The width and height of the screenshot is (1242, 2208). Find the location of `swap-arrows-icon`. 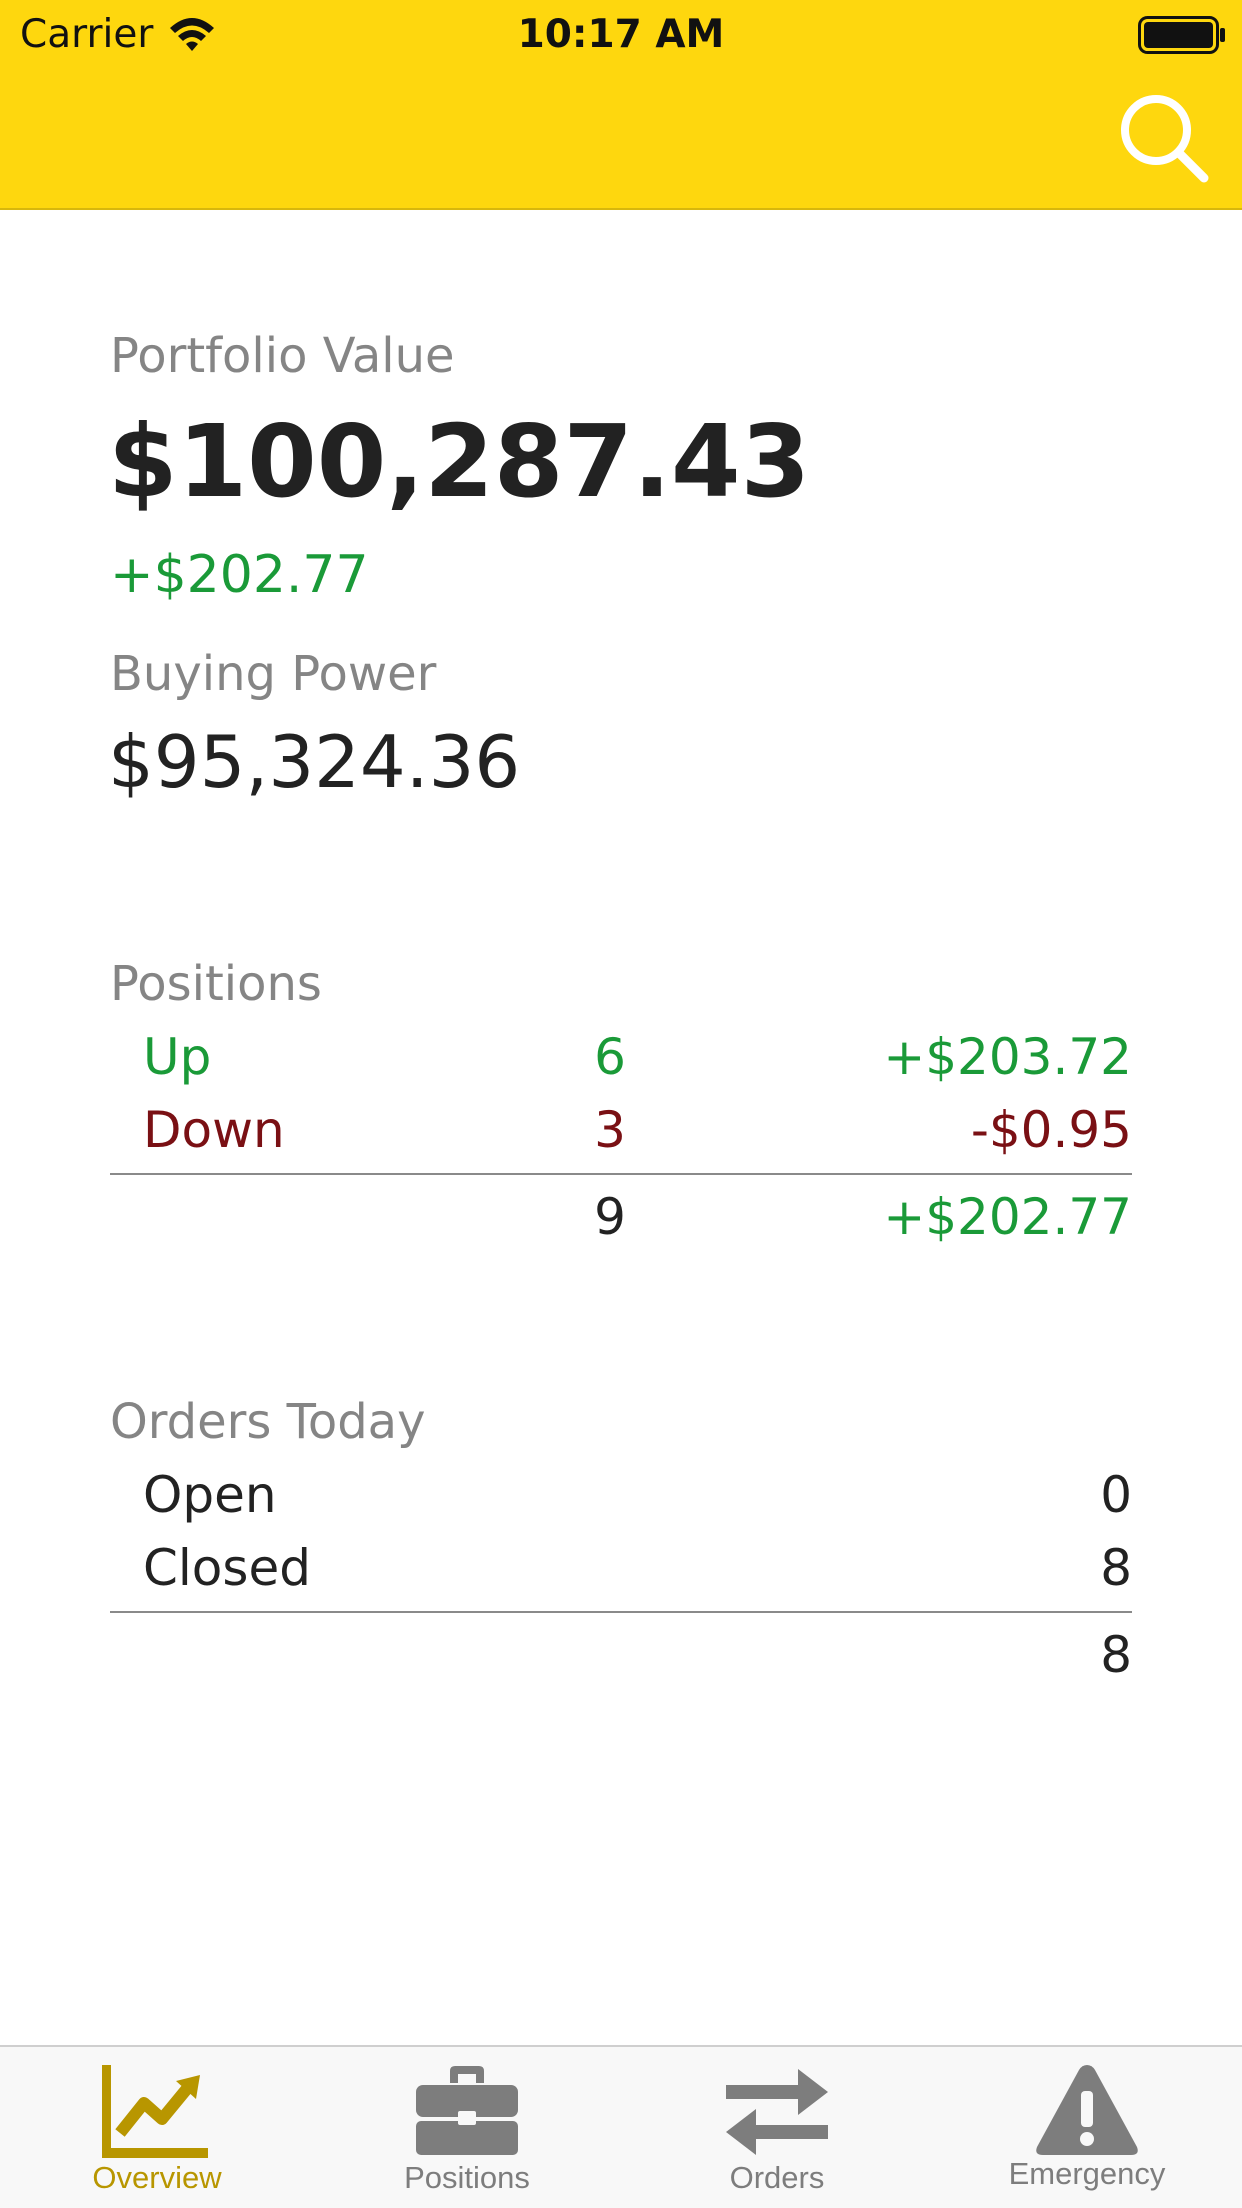

swap-arrows-icon is located at coordinates (777, 2112).